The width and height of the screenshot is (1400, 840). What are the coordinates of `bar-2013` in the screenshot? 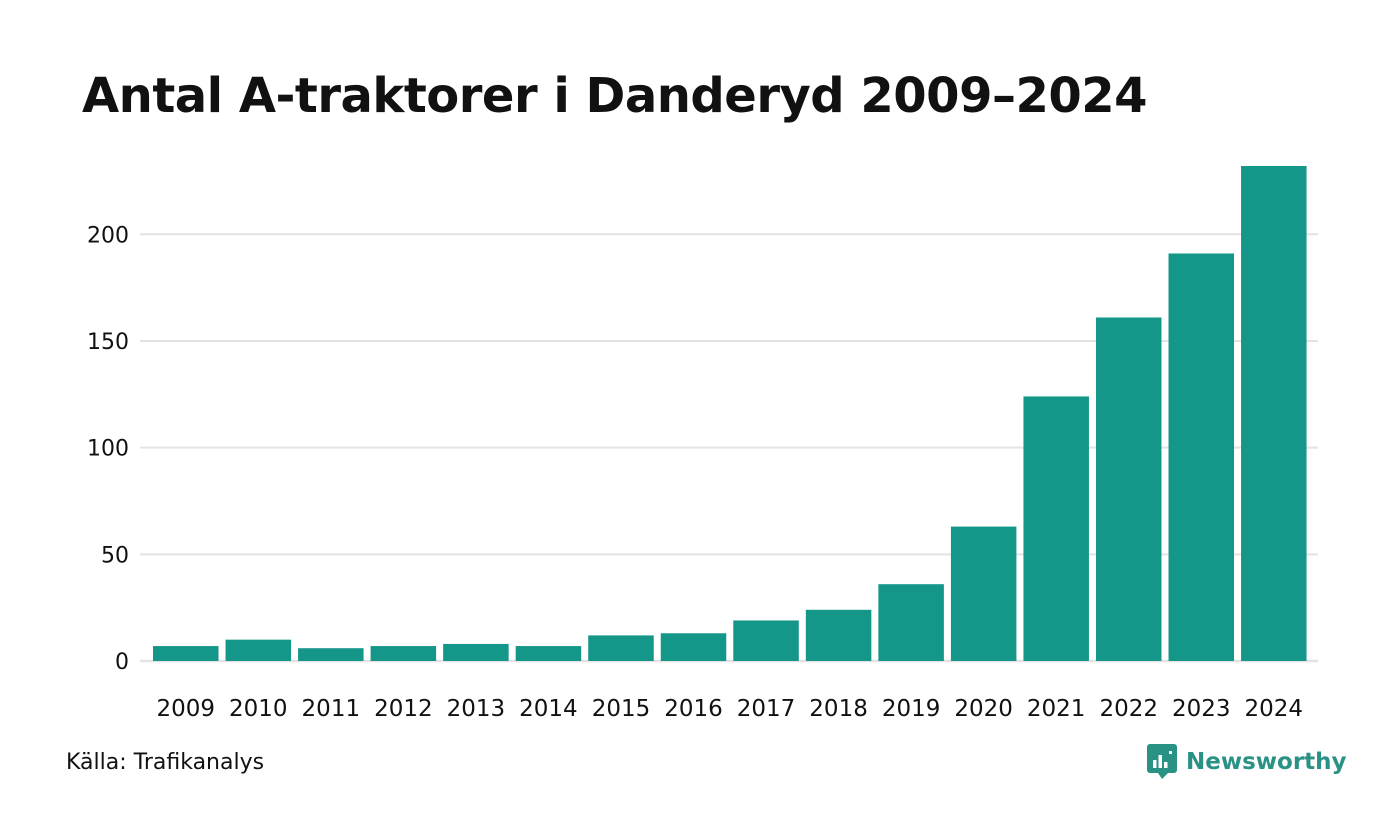 It's located at (476, 652).